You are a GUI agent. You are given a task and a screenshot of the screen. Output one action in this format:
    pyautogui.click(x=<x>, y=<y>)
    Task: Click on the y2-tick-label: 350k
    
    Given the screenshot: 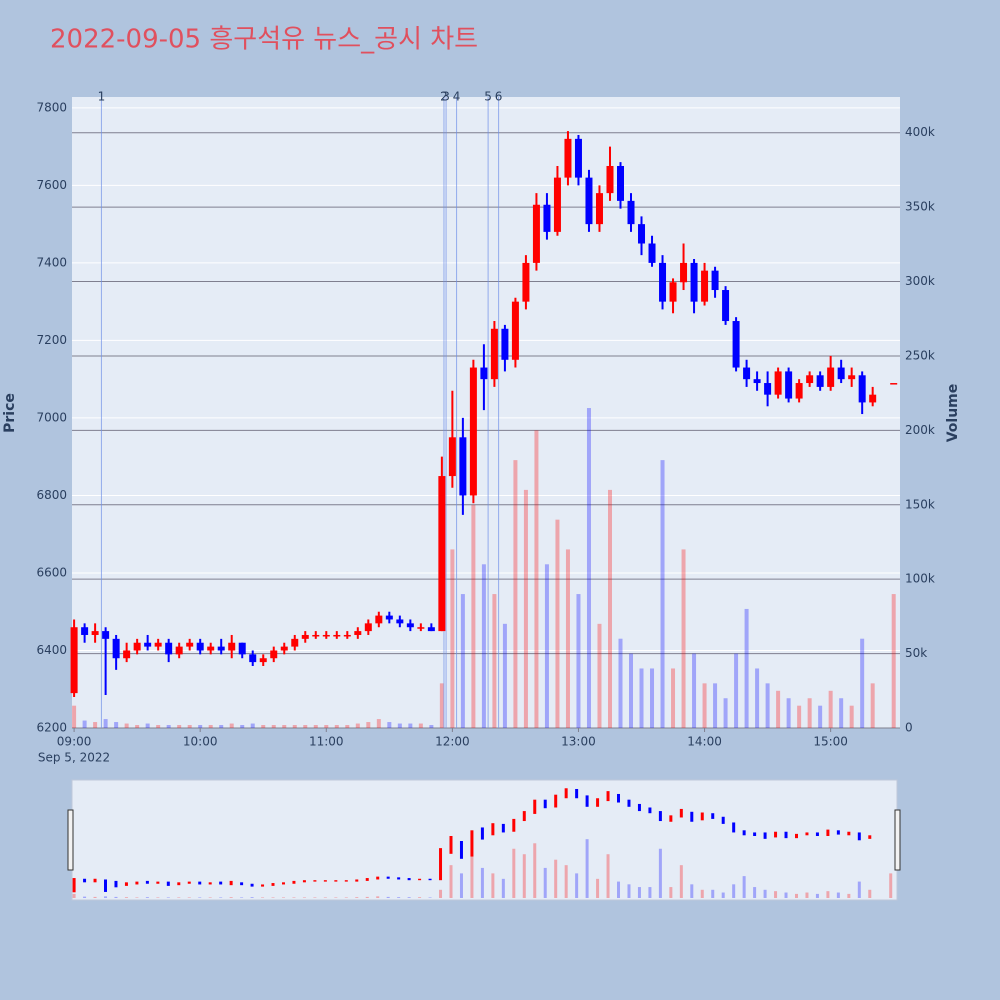 What is the action you would take?
    pyautogui.click(x=920, y=207)
    